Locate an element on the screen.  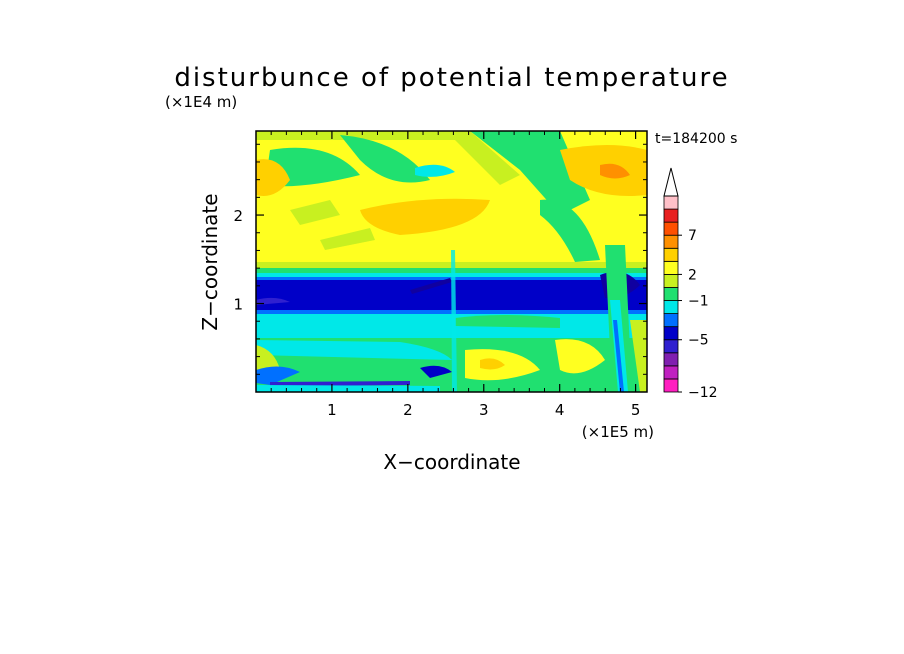
orange-patch-left is located at coordinates (273, 177).